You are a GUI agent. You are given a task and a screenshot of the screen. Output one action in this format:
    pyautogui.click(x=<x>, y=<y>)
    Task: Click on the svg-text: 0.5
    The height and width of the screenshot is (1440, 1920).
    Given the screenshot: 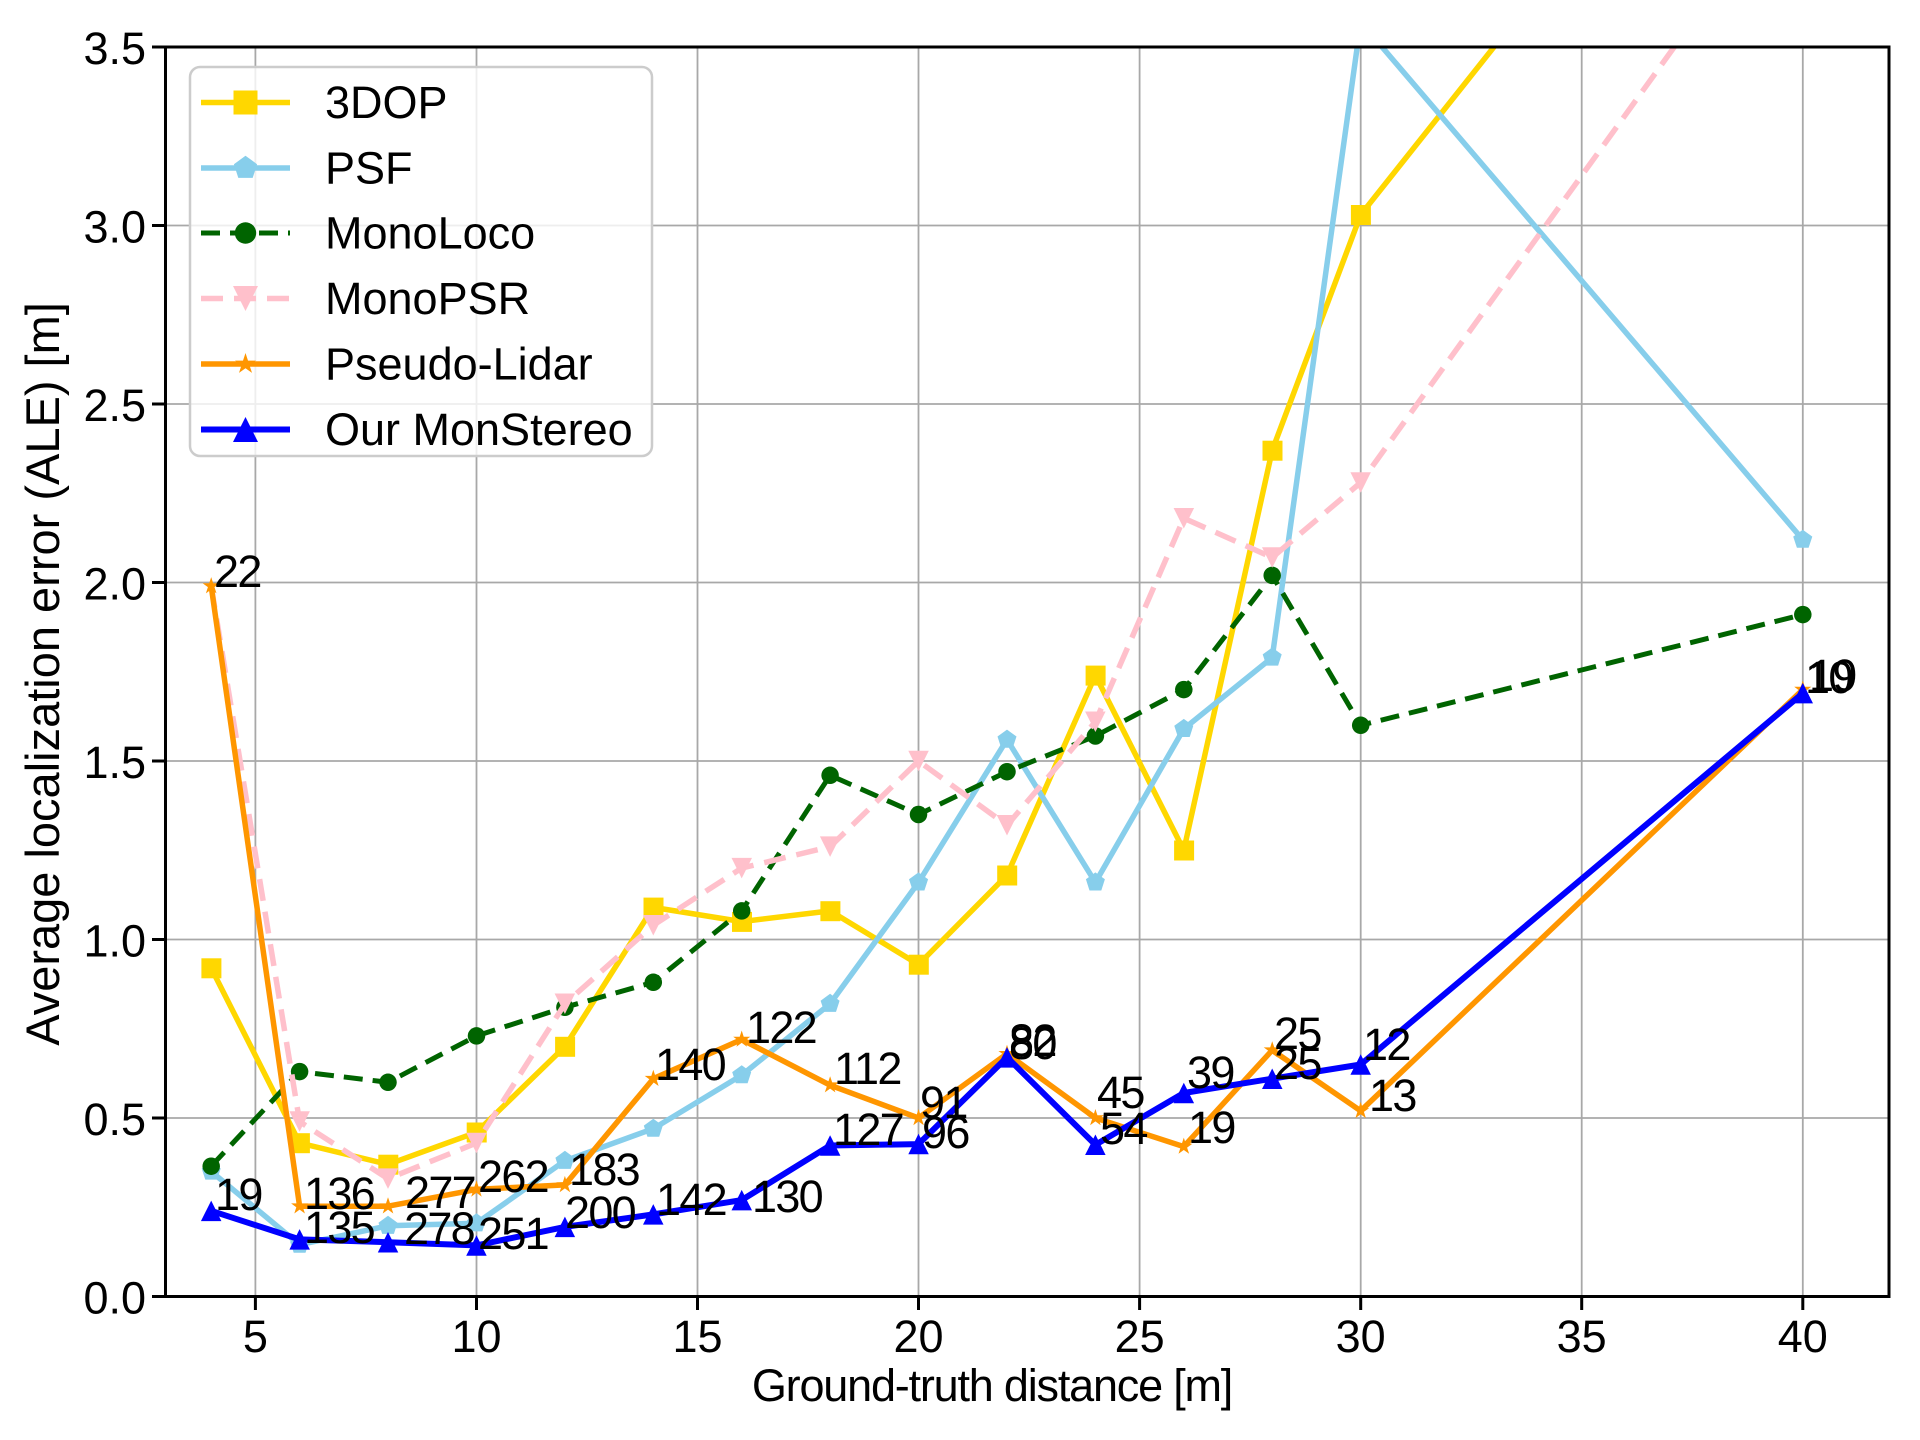 What is the action you would take?
    pyautogui.click(x=114, y=1119)
    